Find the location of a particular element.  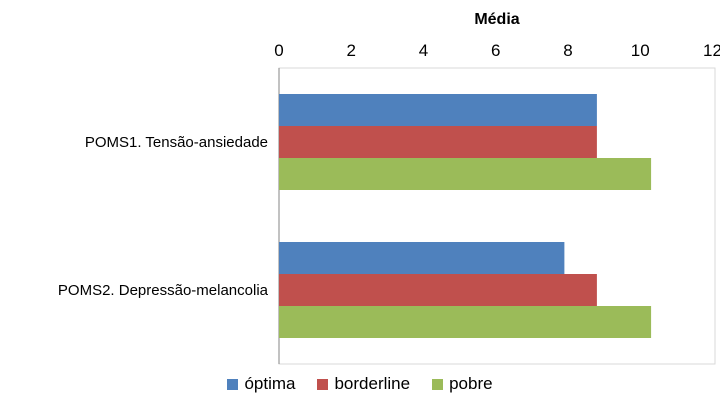

x-tick-label: 6 is located at coordinates (495, 50).